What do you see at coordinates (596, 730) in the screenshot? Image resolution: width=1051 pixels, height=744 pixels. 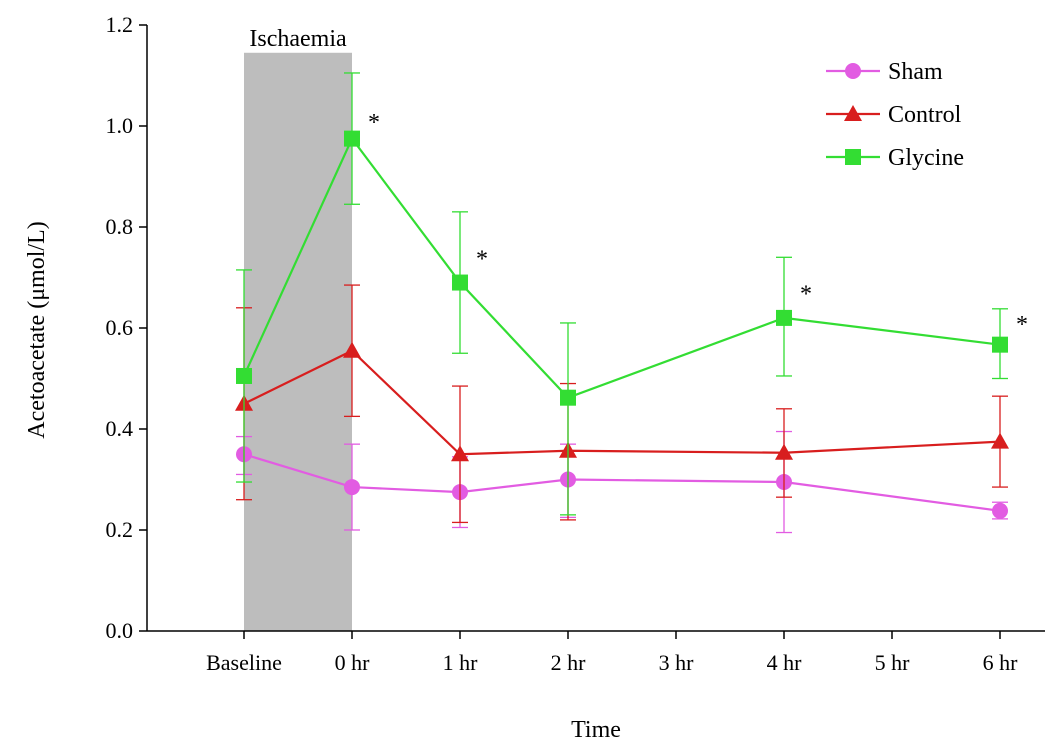 I see `x-axis-title: Time` at bounding box center [596, 730].